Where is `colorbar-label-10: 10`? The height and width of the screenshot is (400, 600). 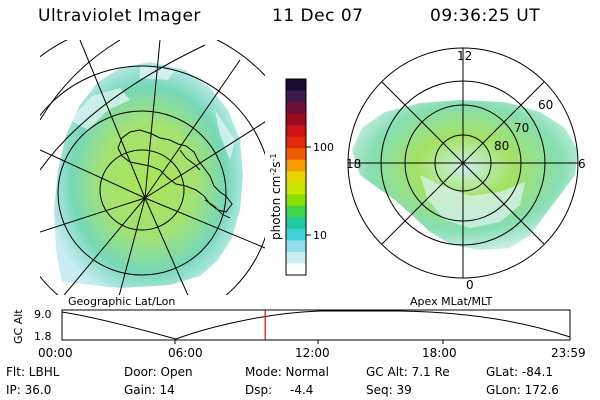
colorbar-label-10: 10 is located at coordinates (320, 235).